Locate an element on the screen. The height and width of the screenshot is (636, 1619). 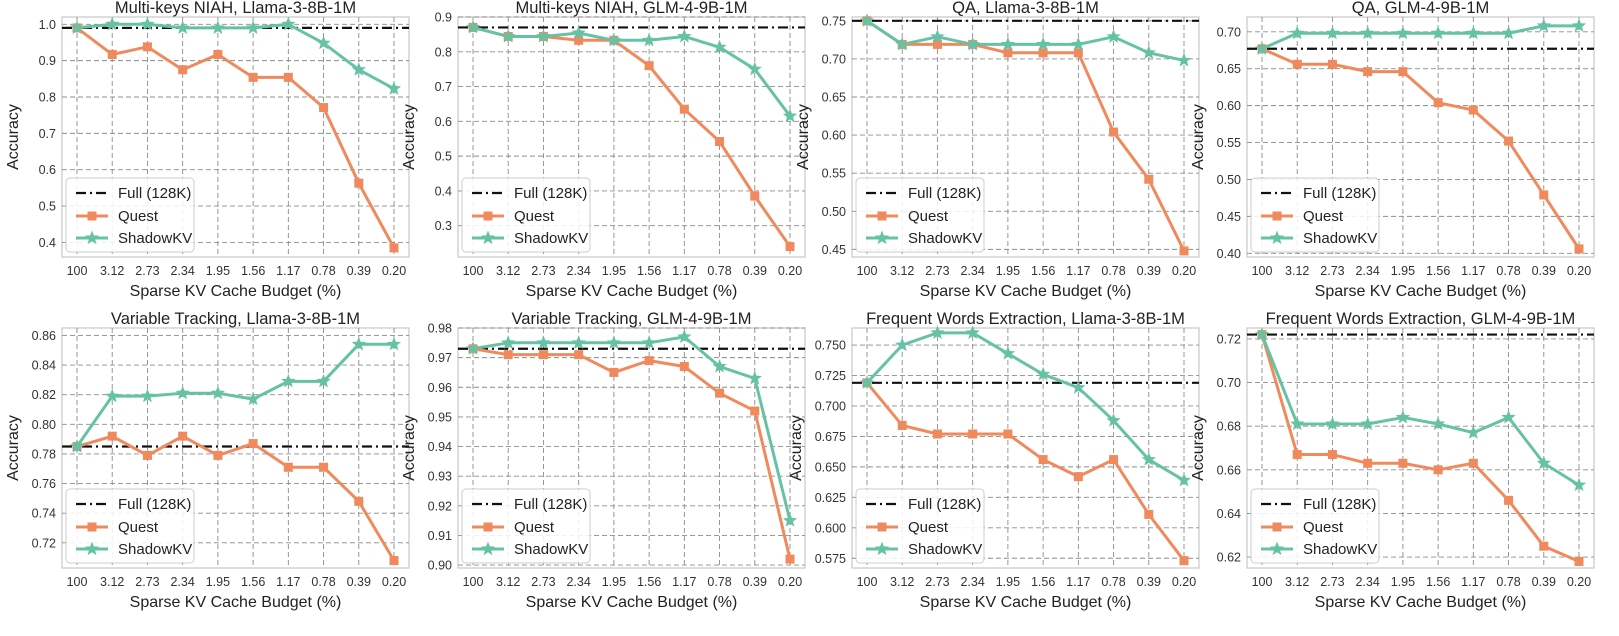
y-tick-label: 0.700 is located at coordinates (830, 406).